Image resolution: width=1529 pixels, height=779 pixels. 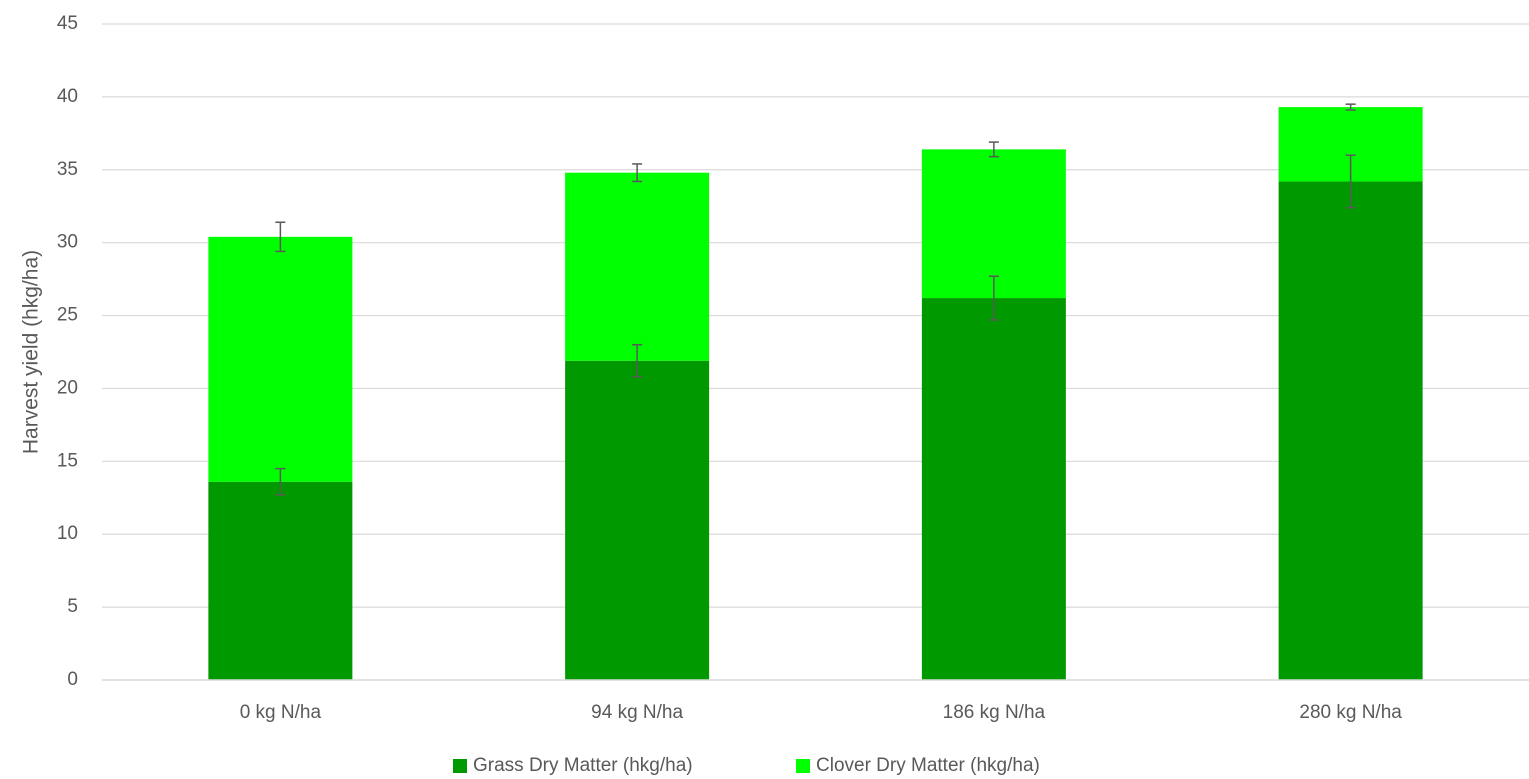 I want to click on y-axis-title: Harvest yield (hkg/ha), so click(x=31, y=352).